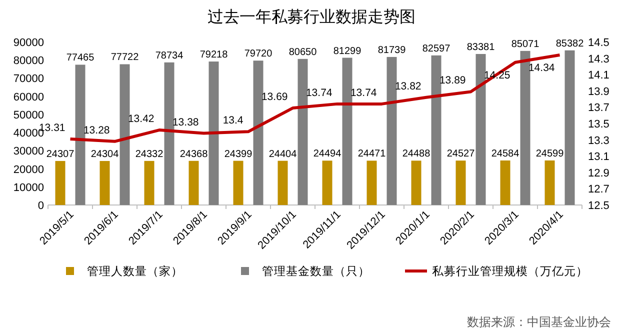  Describe the element at coordinates (141, 119) in the screenshot. I see `data-label: 13.42` at that location.